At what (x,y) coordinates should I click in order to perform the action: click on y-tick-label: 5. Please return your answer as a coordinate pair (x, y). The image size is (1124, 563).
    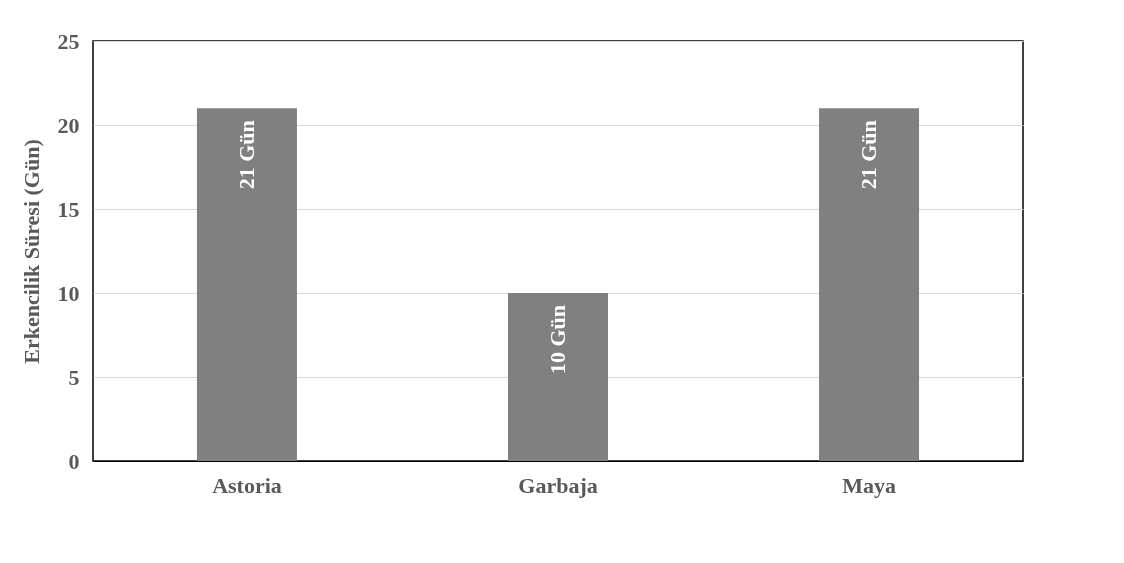
    Looking at the image, I should click on (74, 377).